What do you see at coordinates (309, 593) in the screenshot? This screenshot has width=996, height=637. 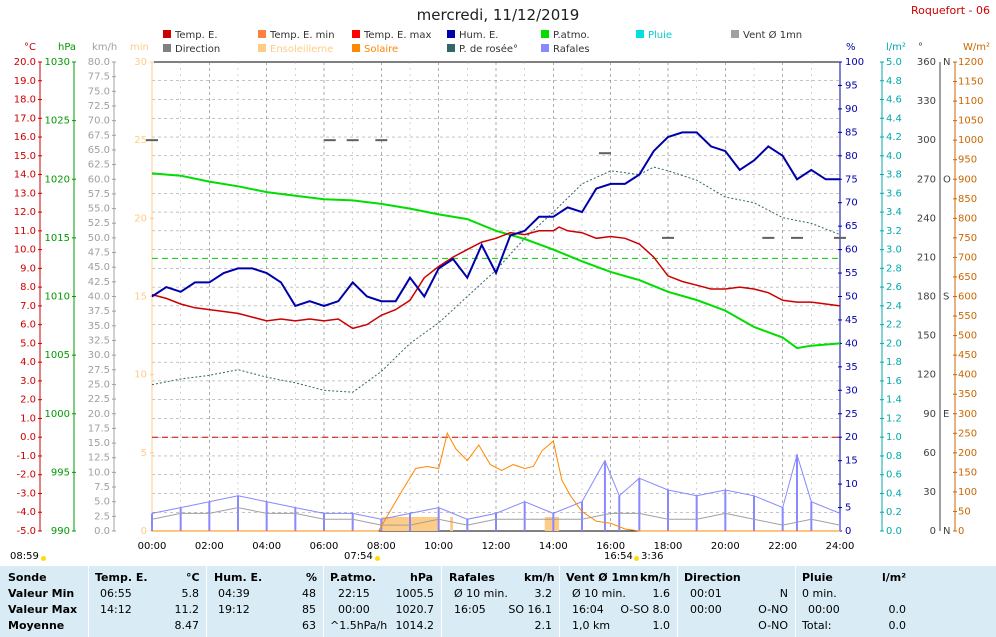 I see `stats-cell: 48` at bounding box center [309, 593].